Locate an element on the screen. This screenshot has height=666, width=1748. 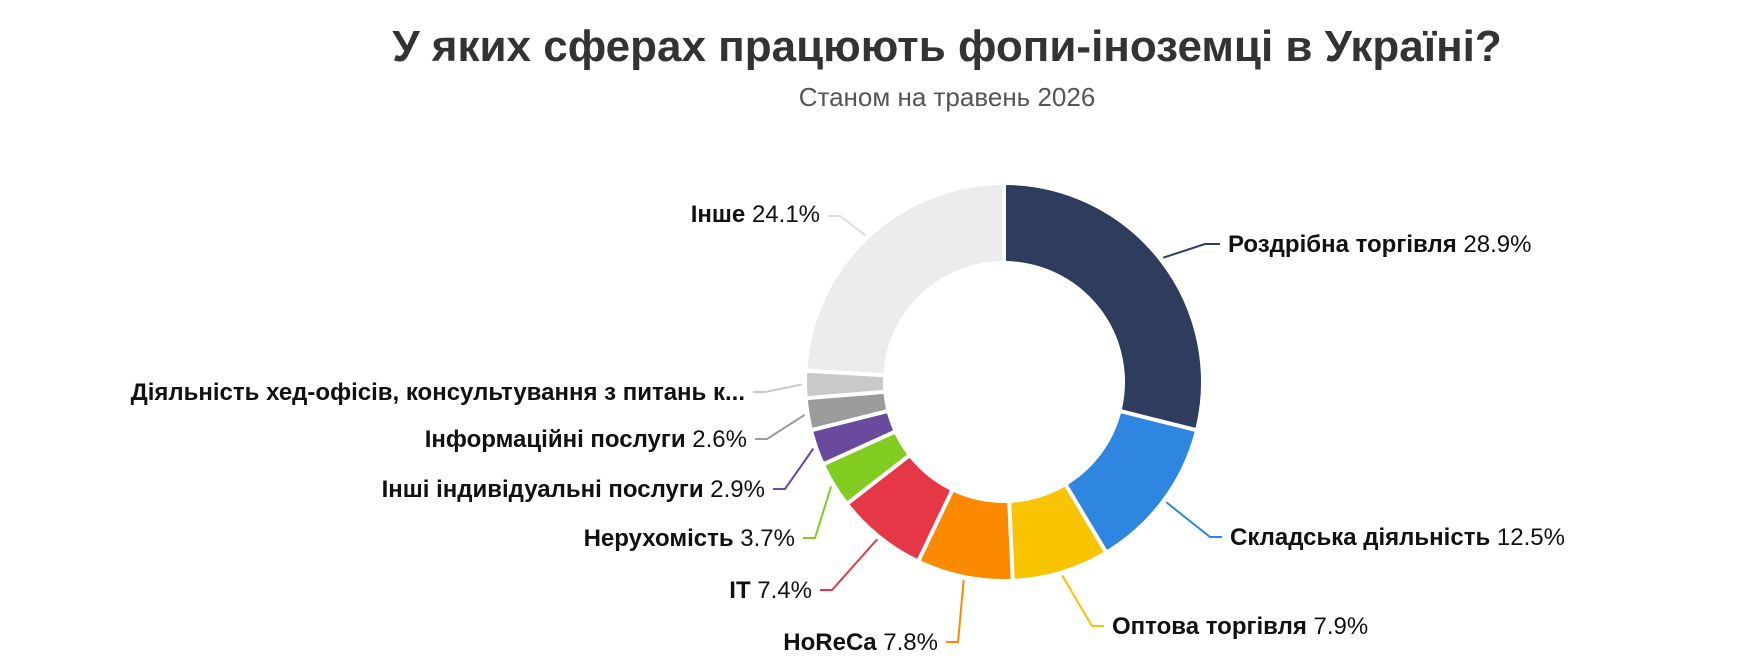
slice-label-value: 7.4% is located at coordinates (781, 590).